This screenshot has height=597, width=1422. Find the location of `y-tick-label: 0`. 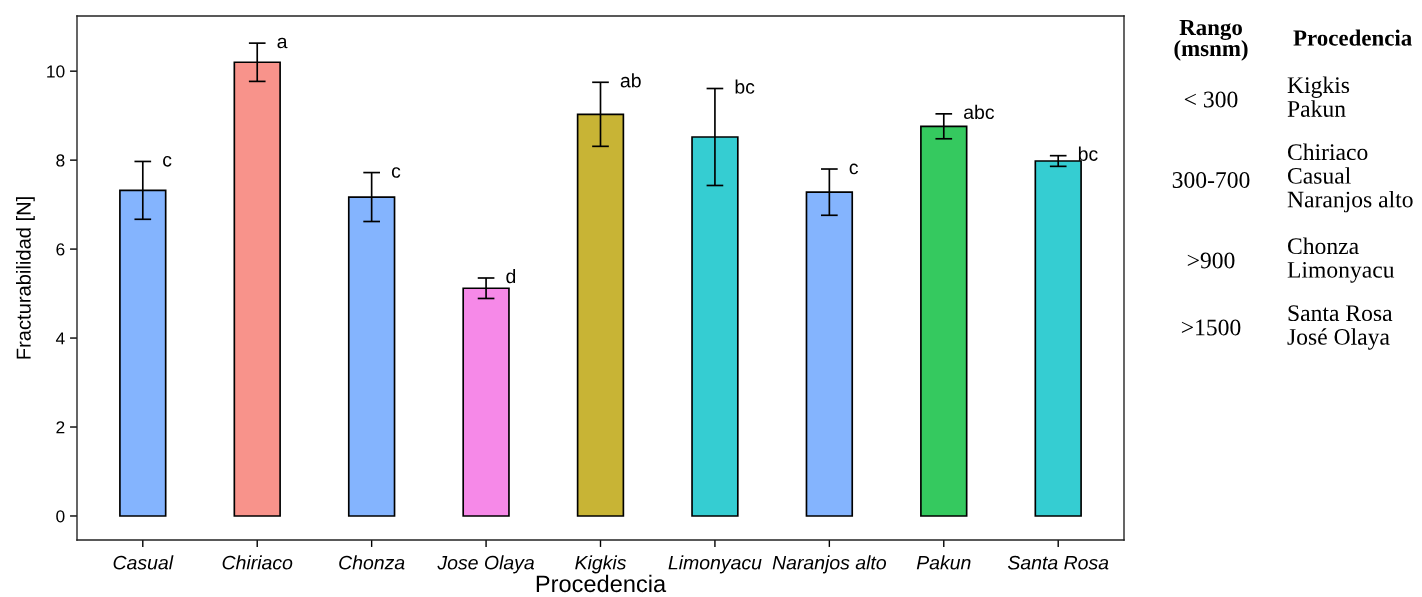

y-tick-label: 0 is located at coordinates (60, 516).